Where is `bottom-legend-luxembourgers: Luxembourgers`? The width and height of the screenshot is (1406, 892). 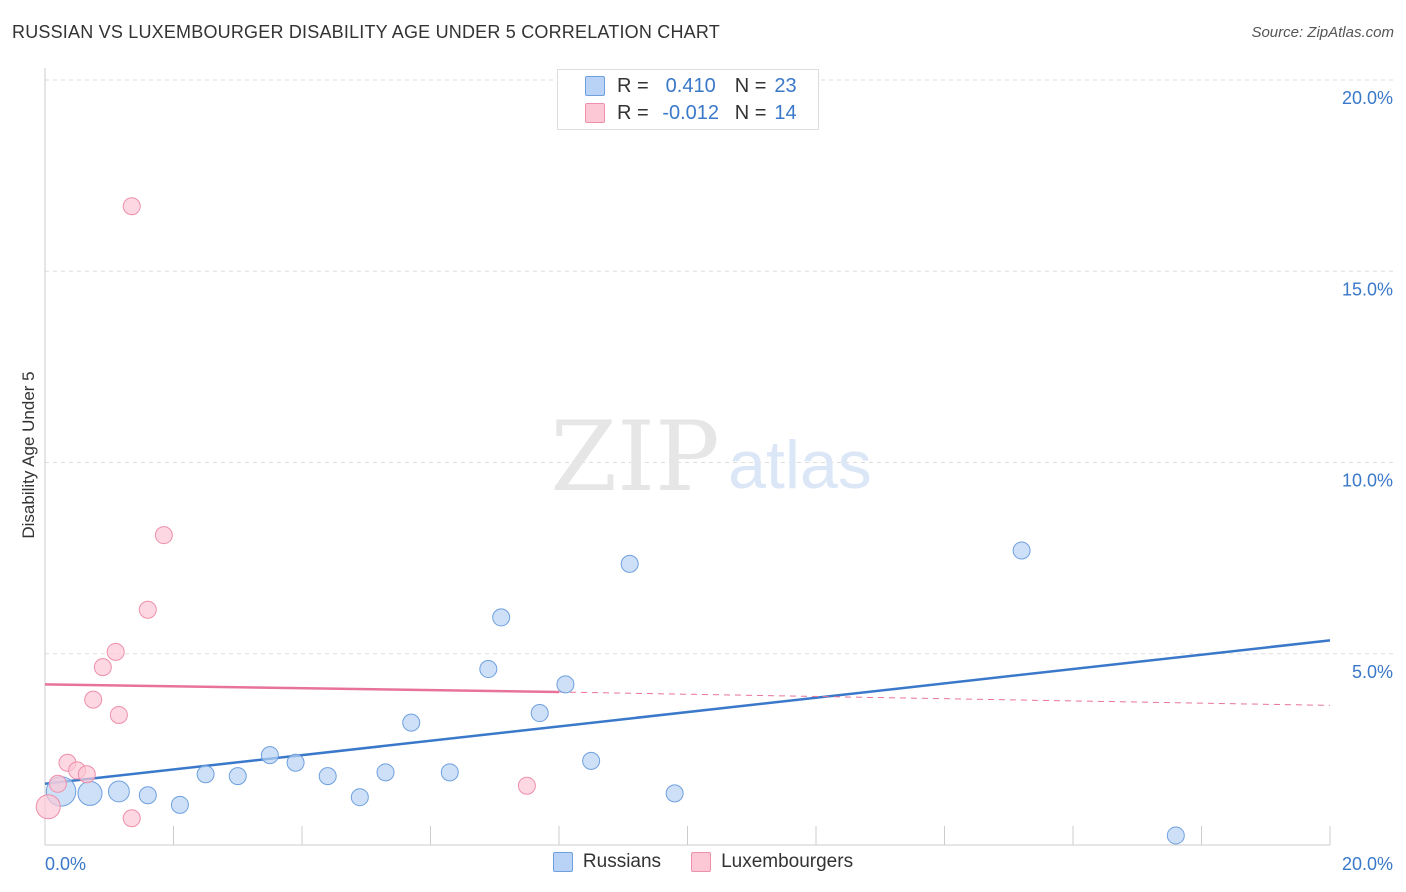 bottom-legend-luxembourgers: Luxembourgers is located at coordinates (772, 862).